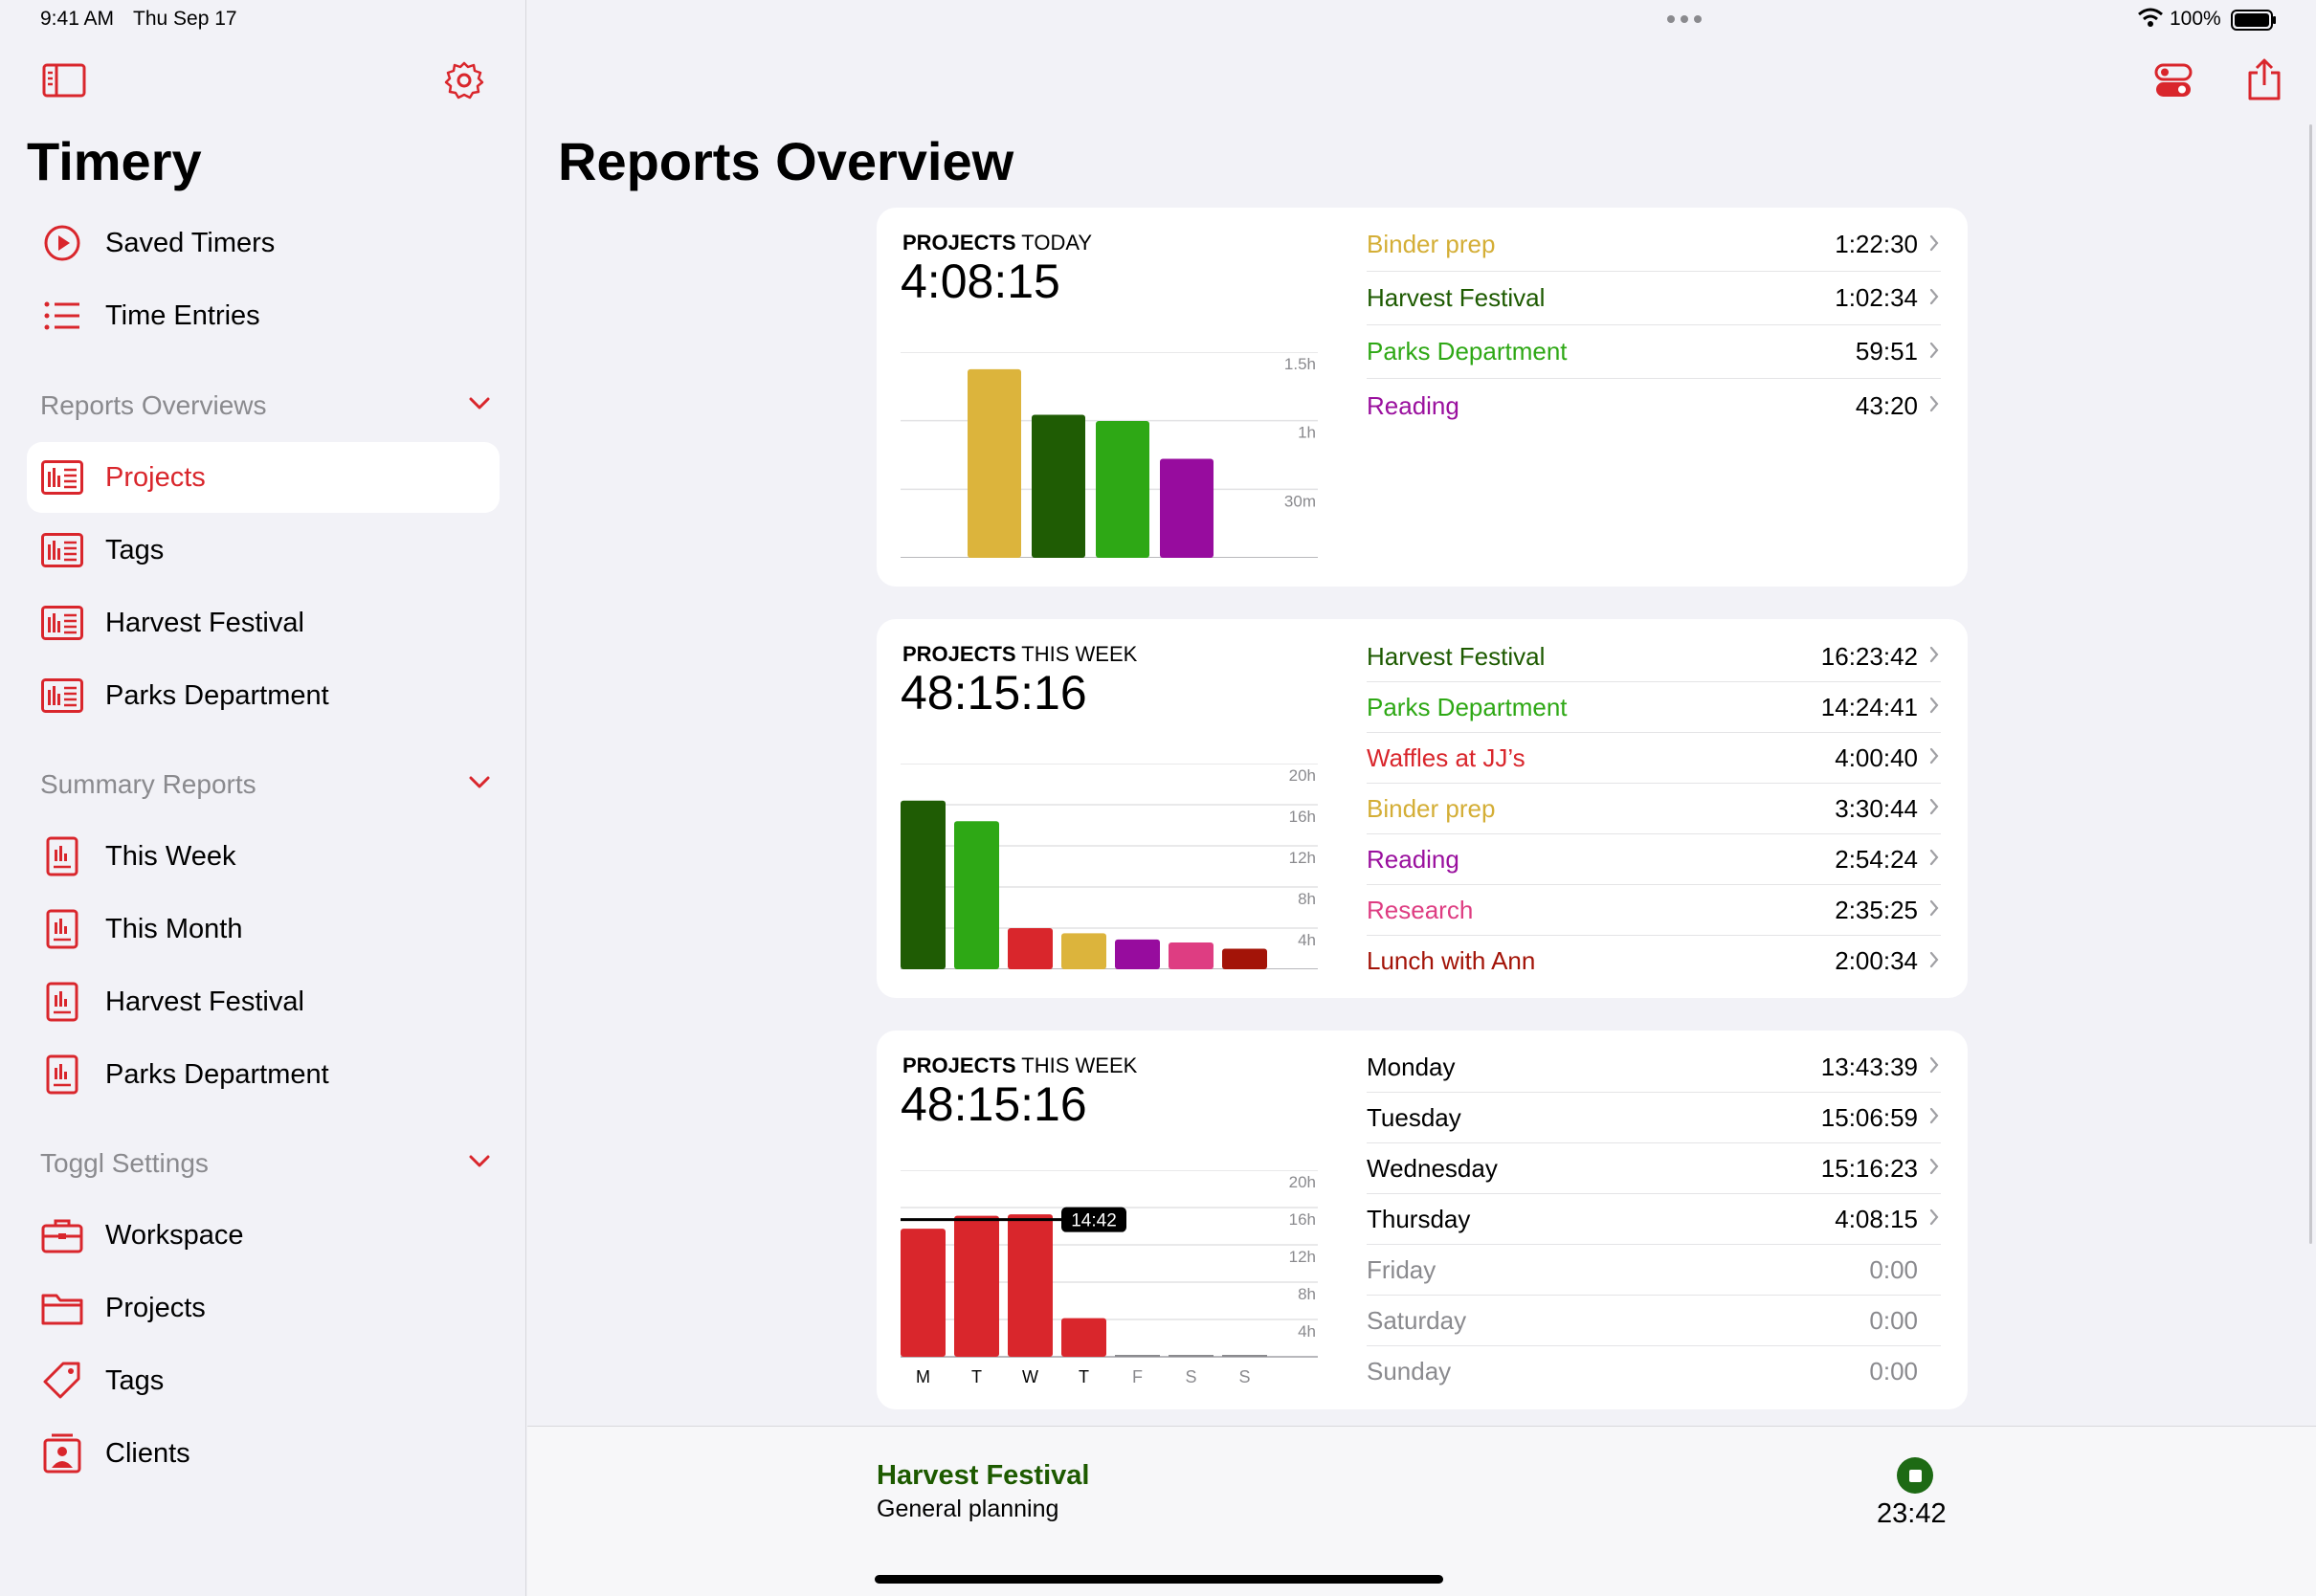 The width and height of the screenshot is (2316, 1596). Describe the element at coordinates (1409, 1371) in the screenshot. I see `row-name: Sunday` at that location.